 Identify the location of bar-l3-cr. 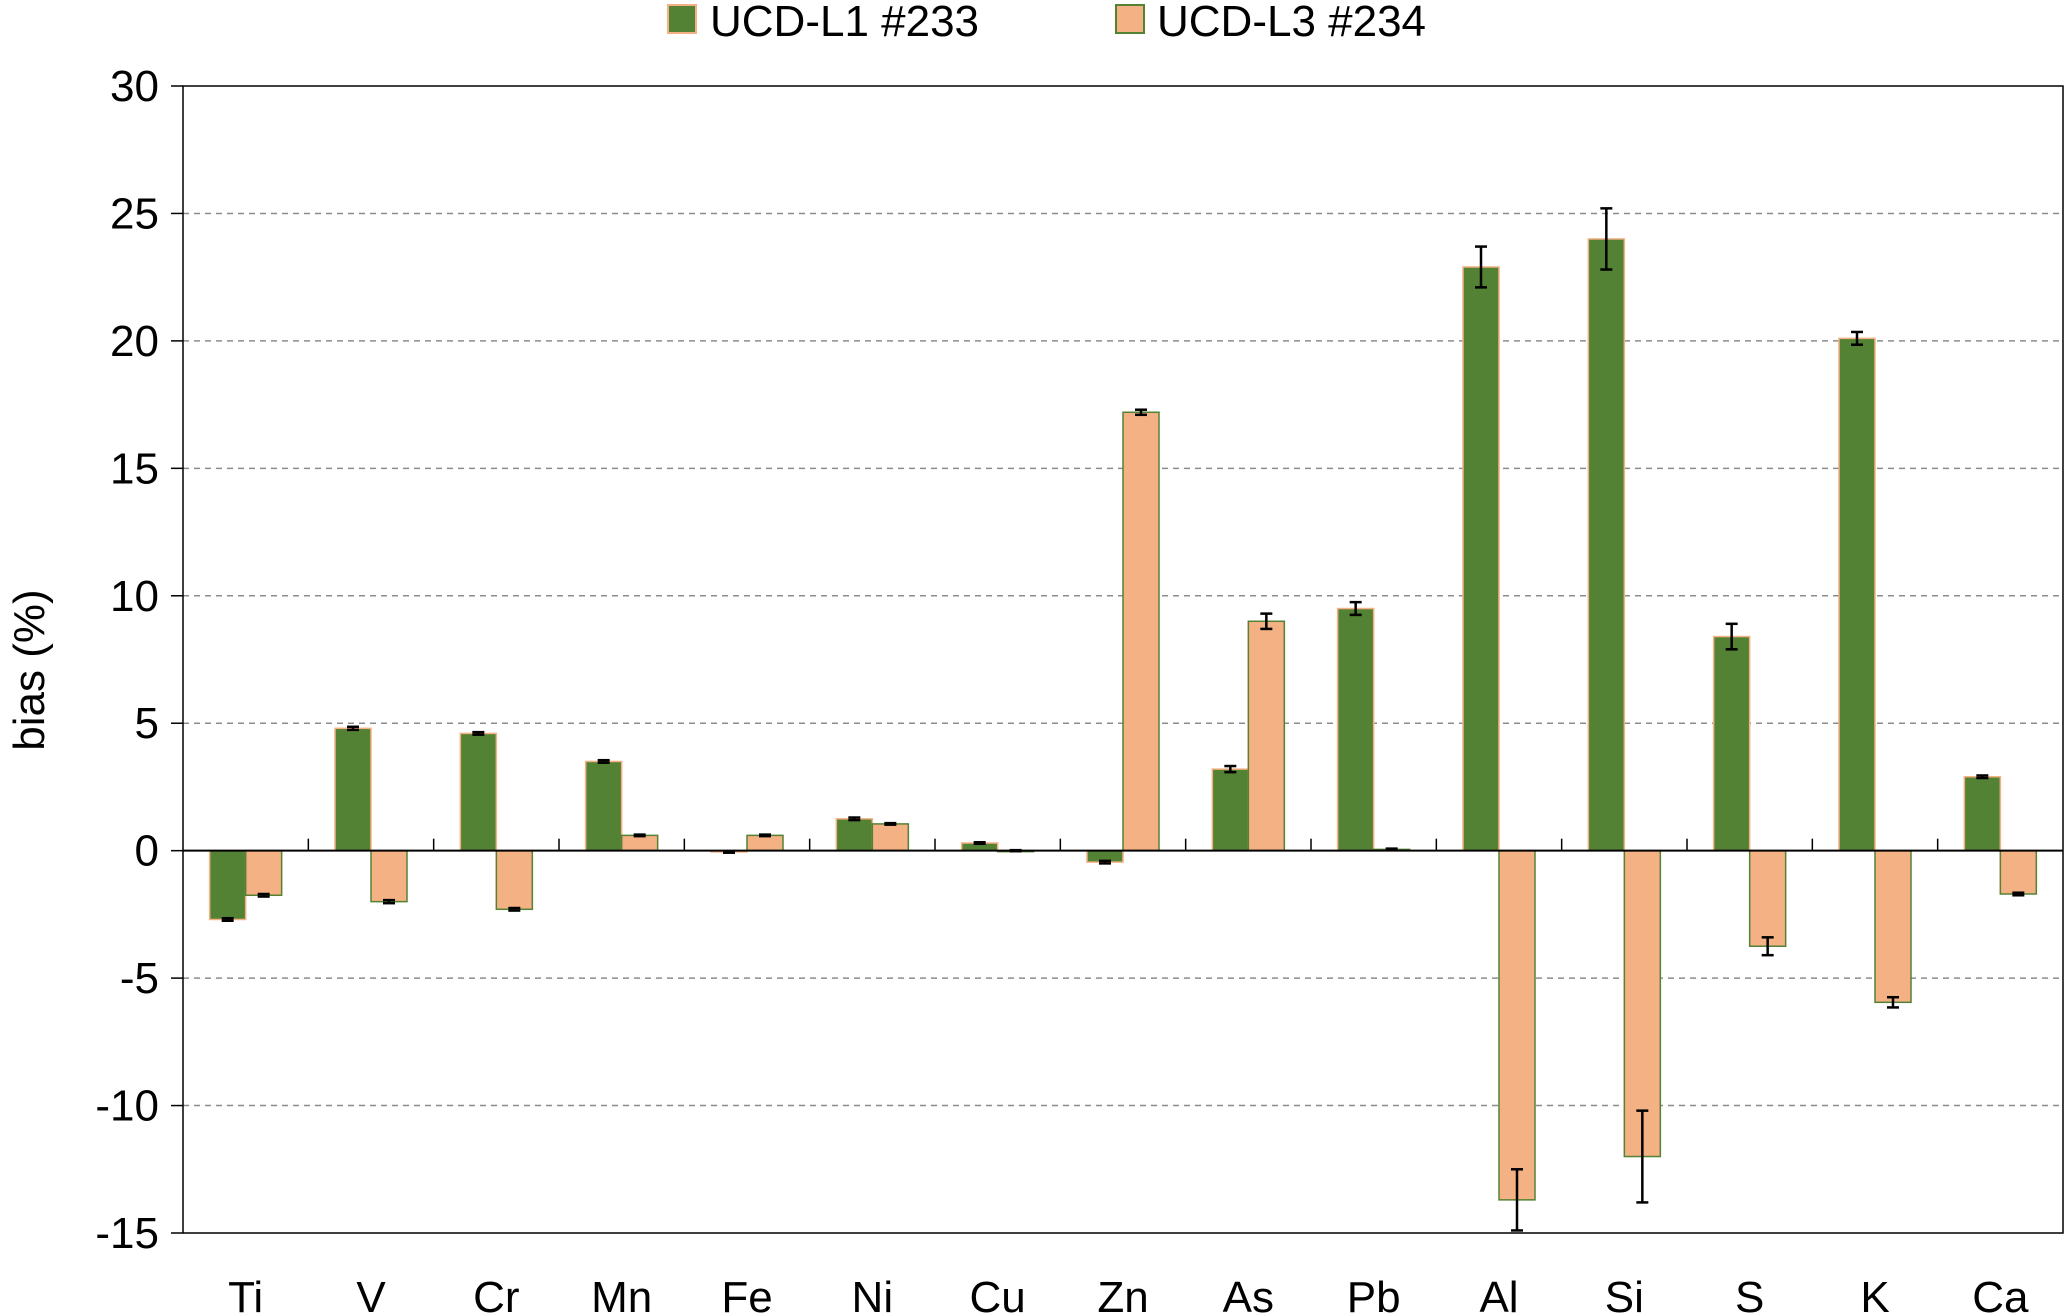
(514, 880).